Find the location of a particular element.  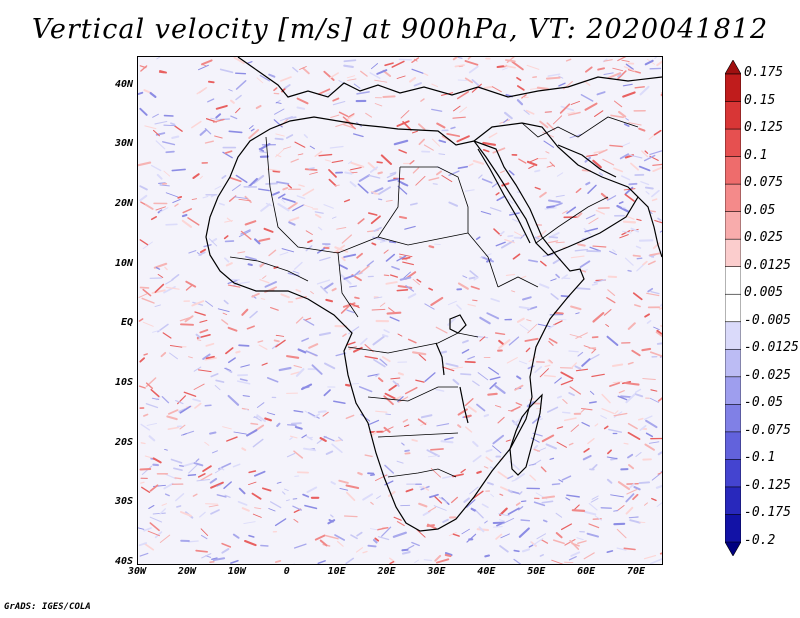

arabia-coastline is located at coordinates (556, 189).